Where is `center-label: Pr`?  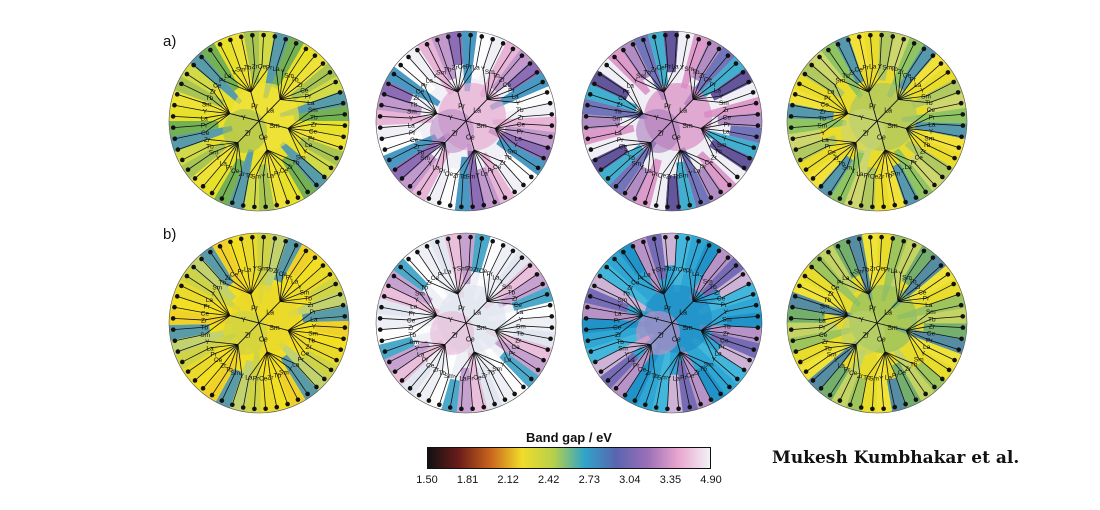
center-label: Pr is located at coordinates (255, 309).